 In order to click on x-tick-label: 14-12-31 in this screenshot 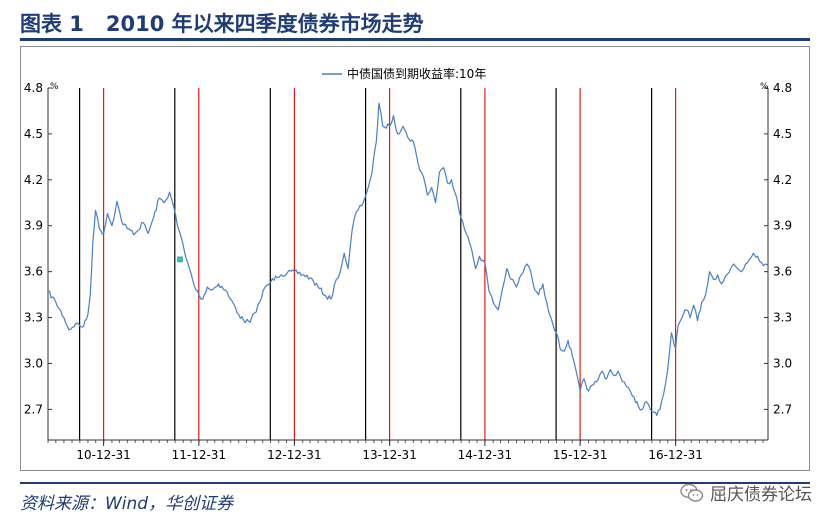, I will do `click(485, 455)`.